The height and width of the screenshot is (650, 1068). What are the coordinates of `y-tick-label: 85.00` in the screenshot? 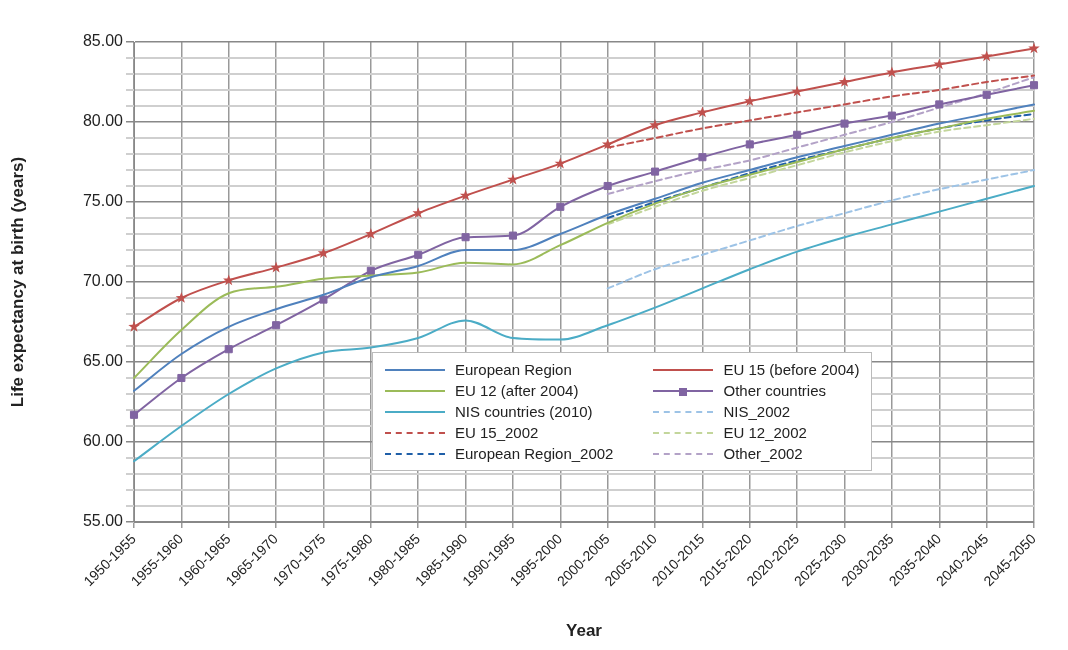 It's located at (103, 41).